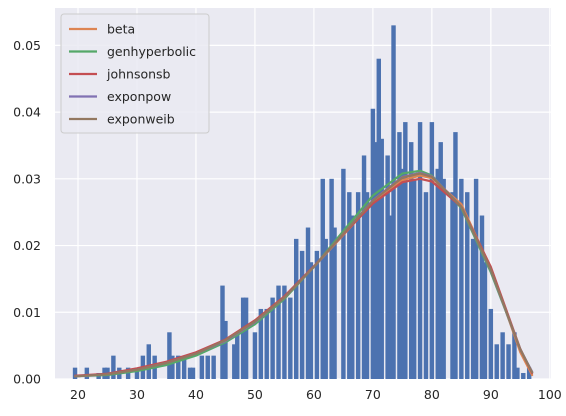 This screenshot has height=416, width=566. I want to click on legend-label: johnsonsb, so click(138, 74).